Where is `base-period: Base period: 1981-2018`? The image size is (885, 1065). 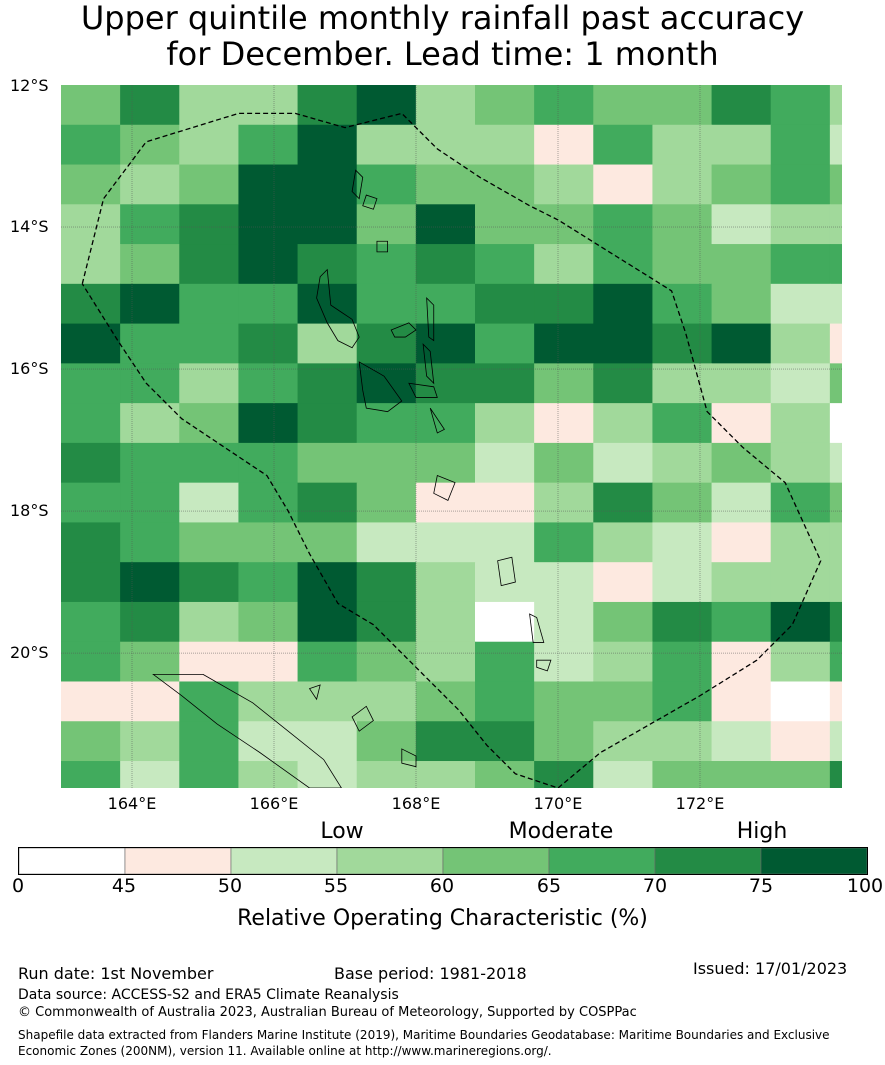 base-period: Base period: 1981-2018 is located at coordinates (430, 973).